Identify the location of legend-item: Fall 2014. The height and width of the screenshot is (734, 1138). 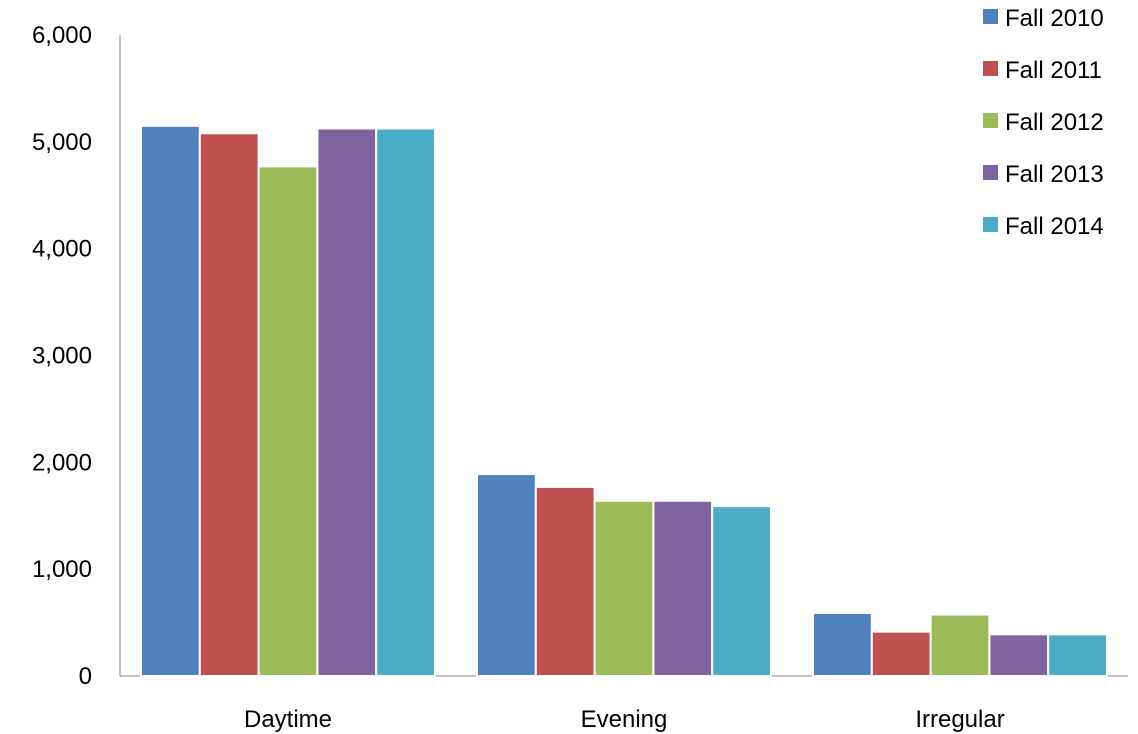
(1043, 226).